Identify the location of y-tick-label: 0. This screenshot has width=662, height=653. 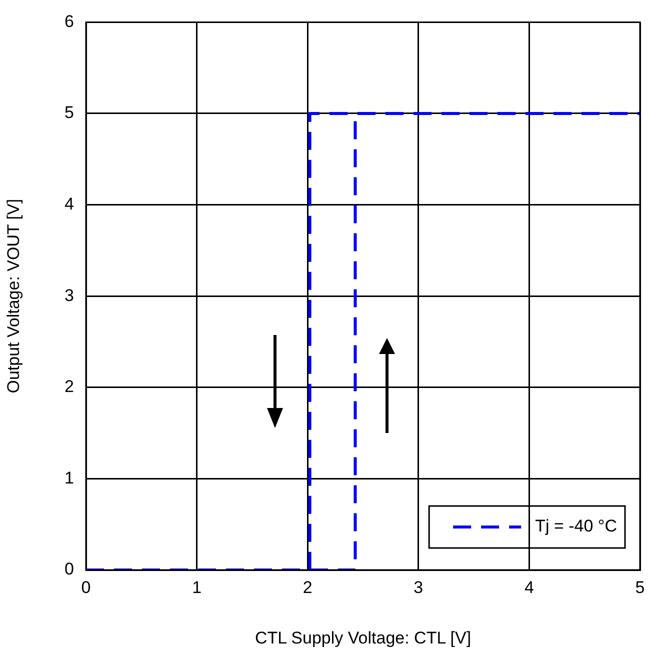
(69, 569).